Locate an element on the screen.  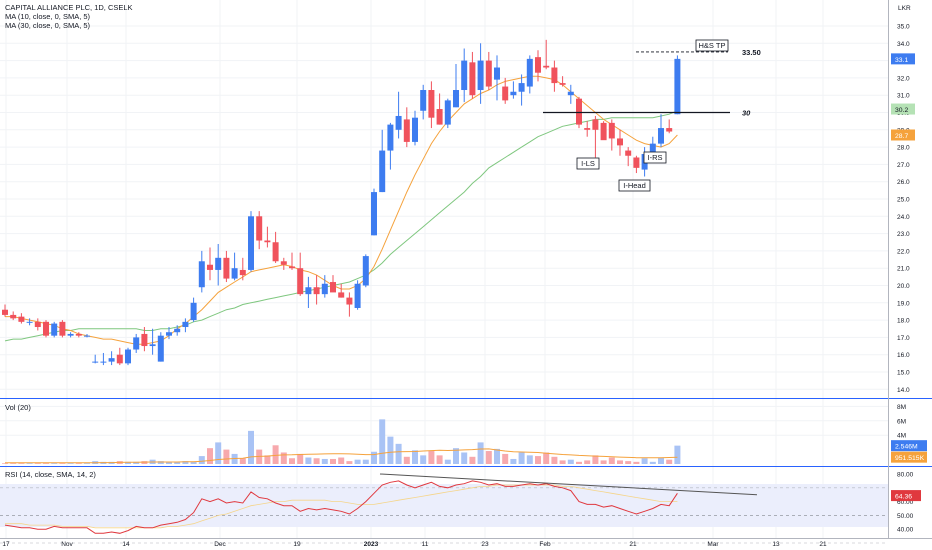
chart-title: CAPITAL ALLIANCE PLC, 1D, CSELK is located at coordinates (69, 7).